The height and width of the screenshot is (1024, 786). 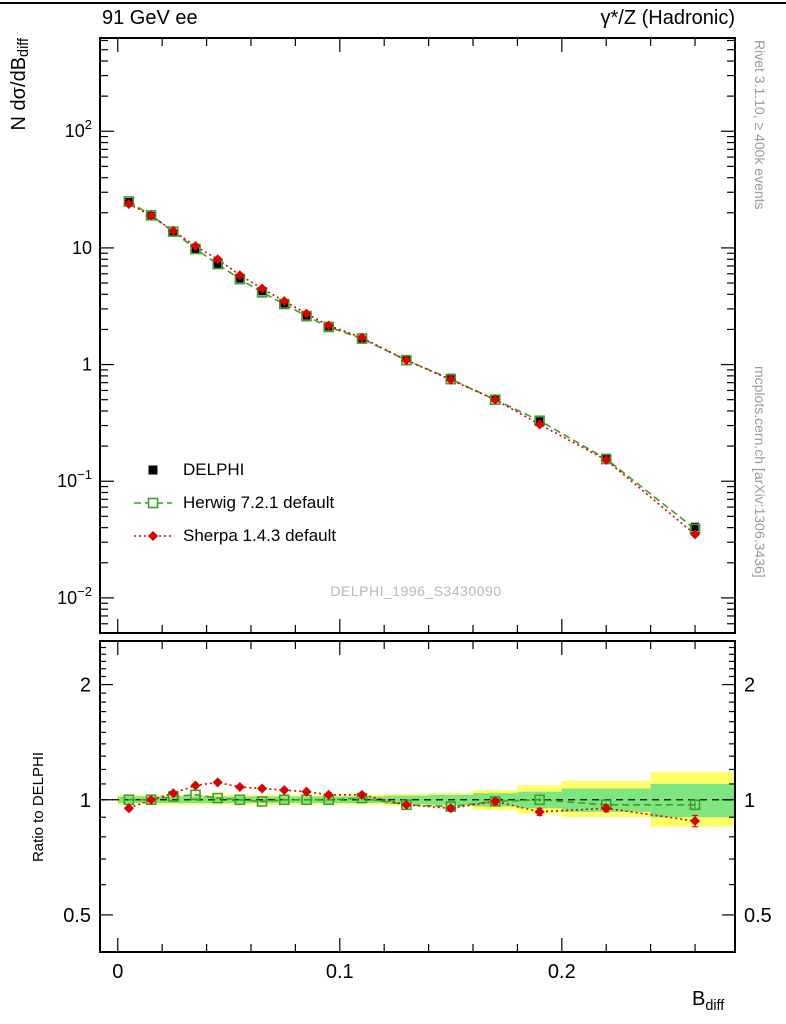 What do you see at coordinates (393, 3) in the screenshot?
I see `top-border` at bounding box center [393, 3].